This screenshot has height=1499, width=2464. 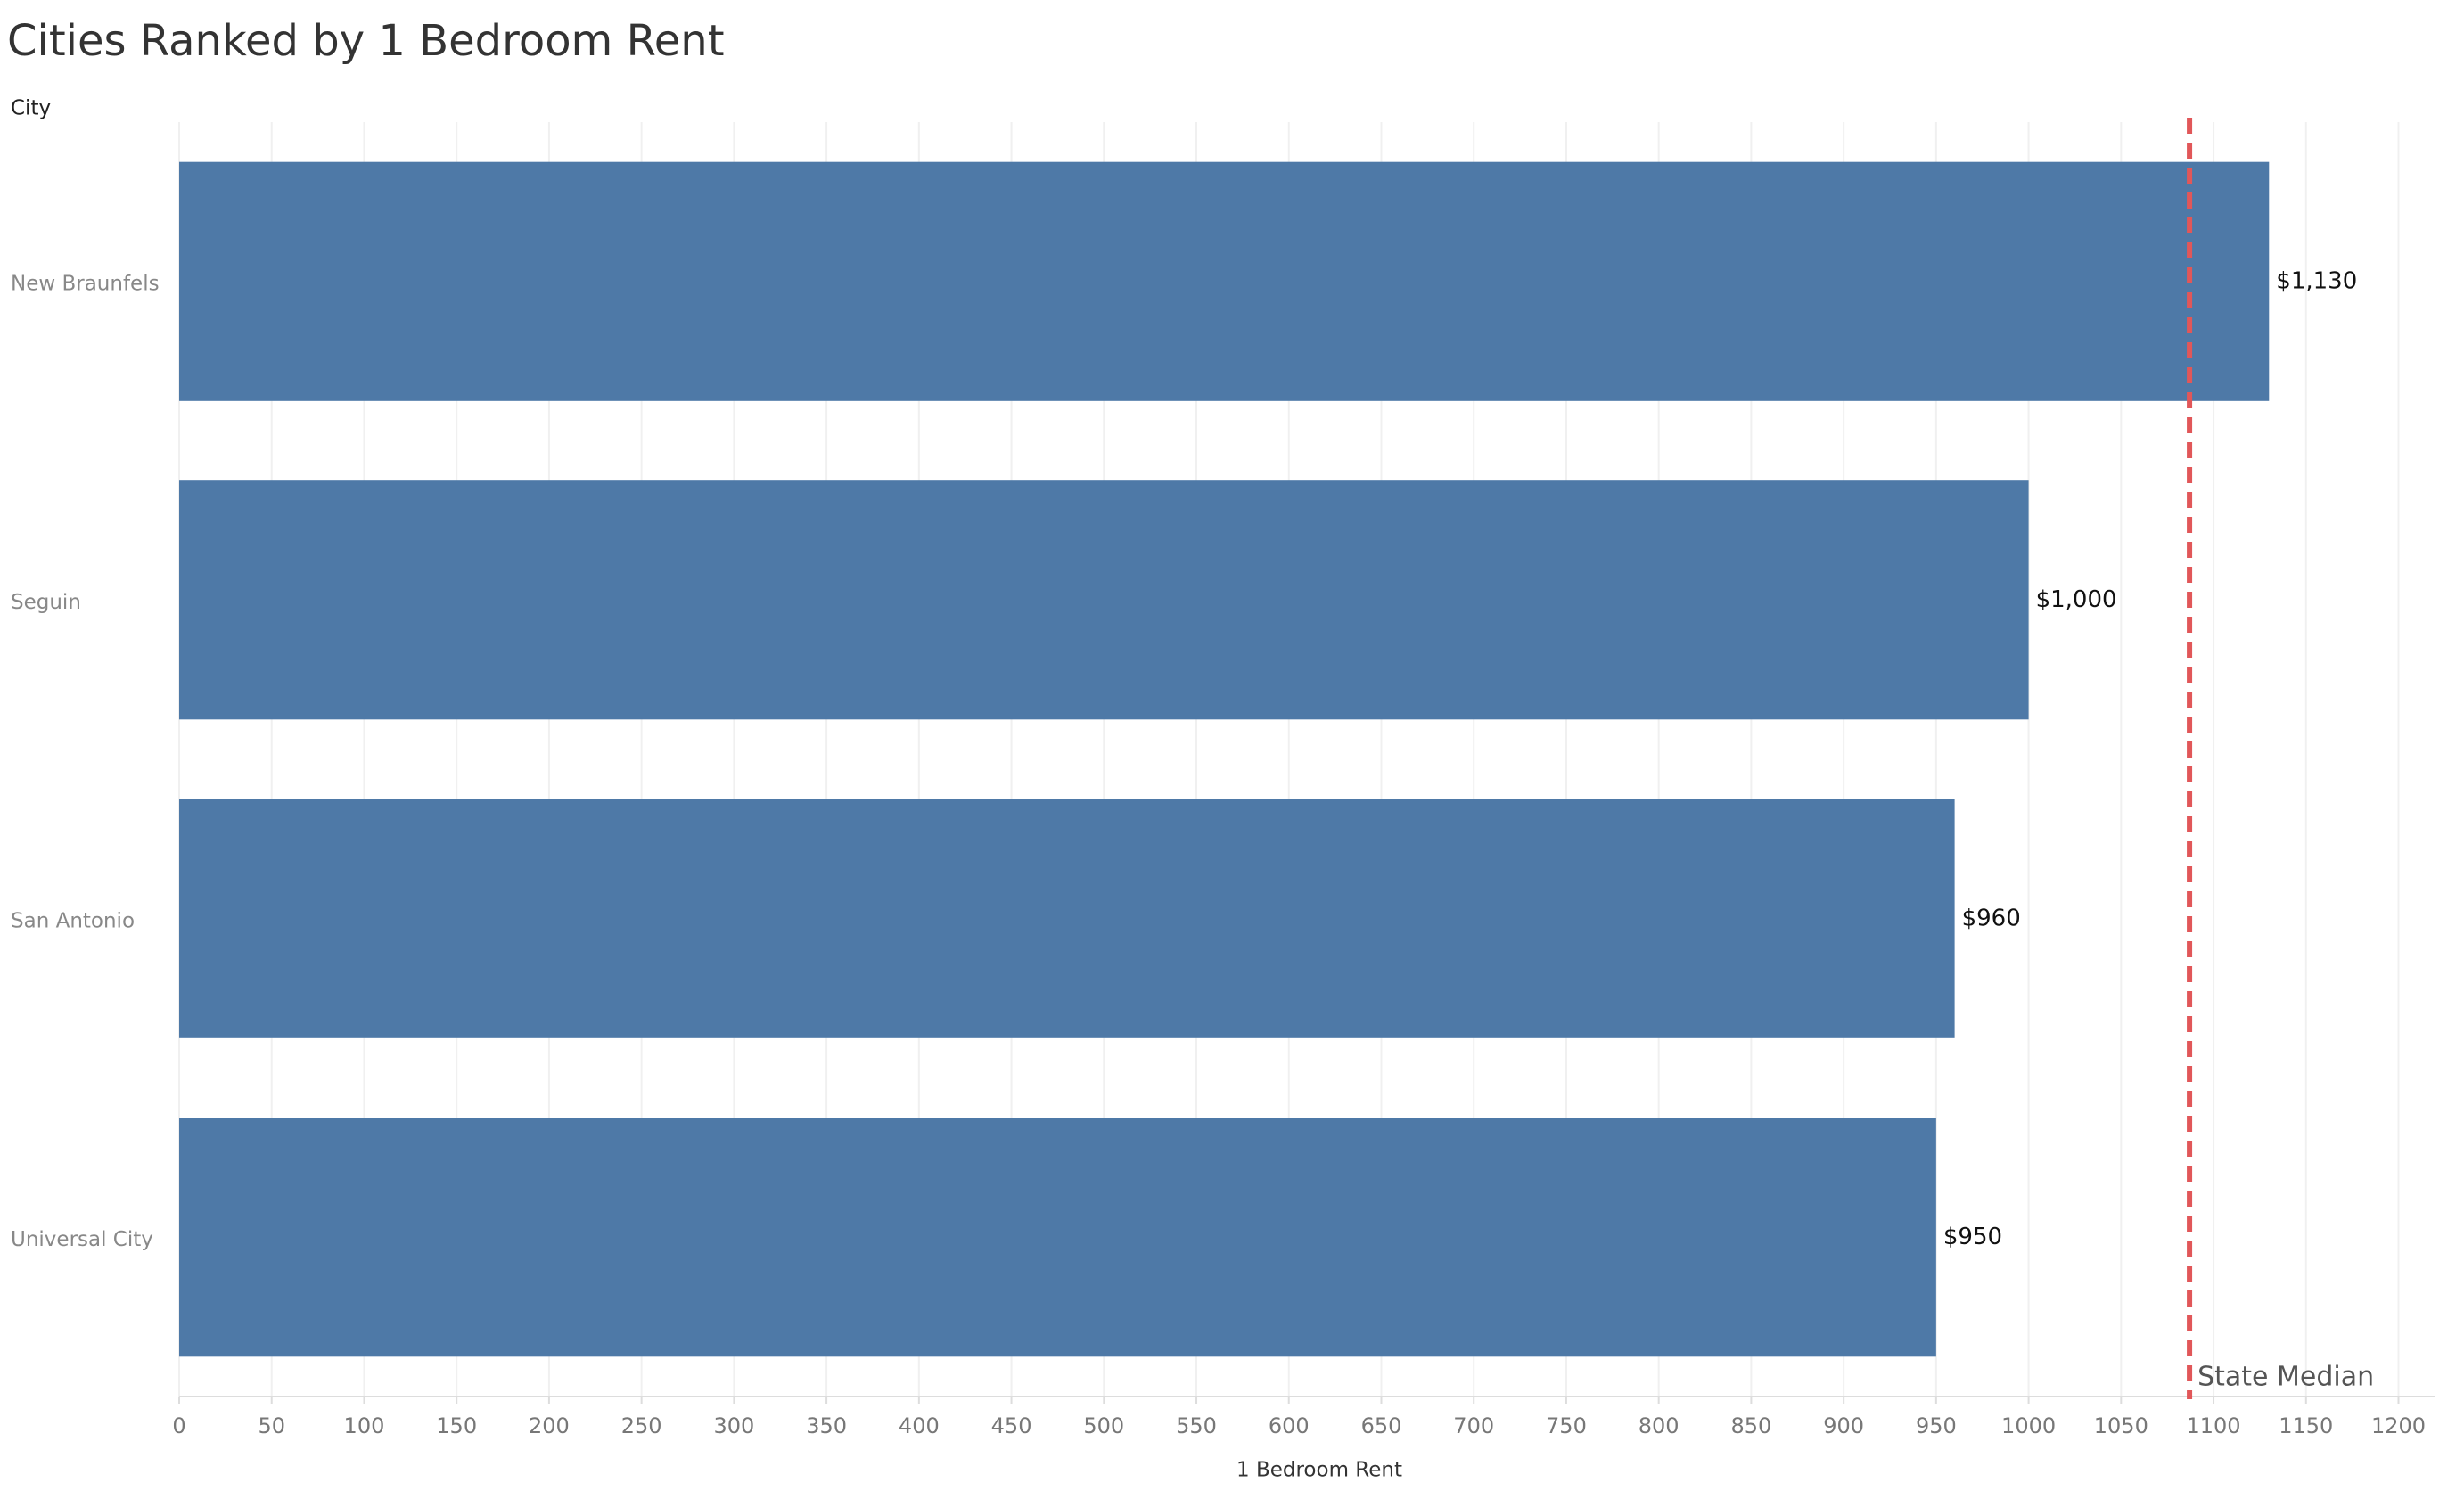 I want to click on x-tick-label: 700, so click(x=1473, y=1425).